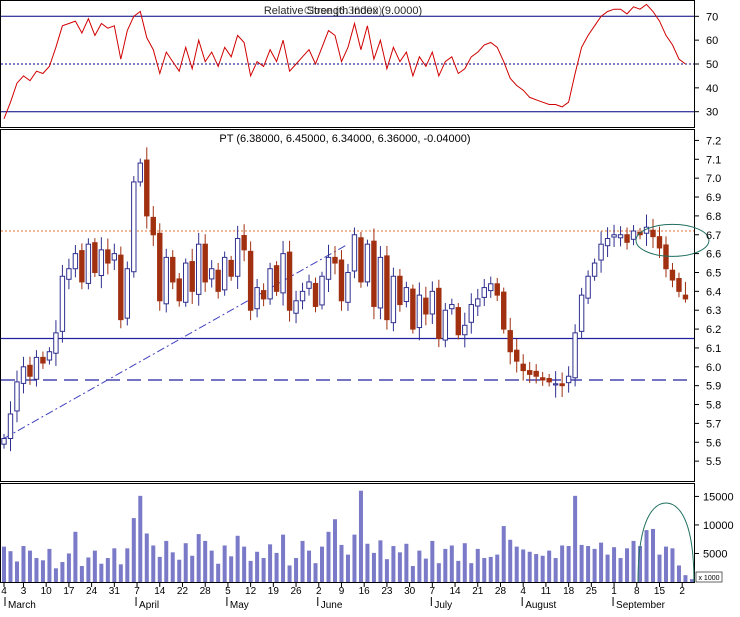 Image resolution: width=740 pixels, height=617 pixels. I want to click on x-day-label-14: 2, so click(319, 591).